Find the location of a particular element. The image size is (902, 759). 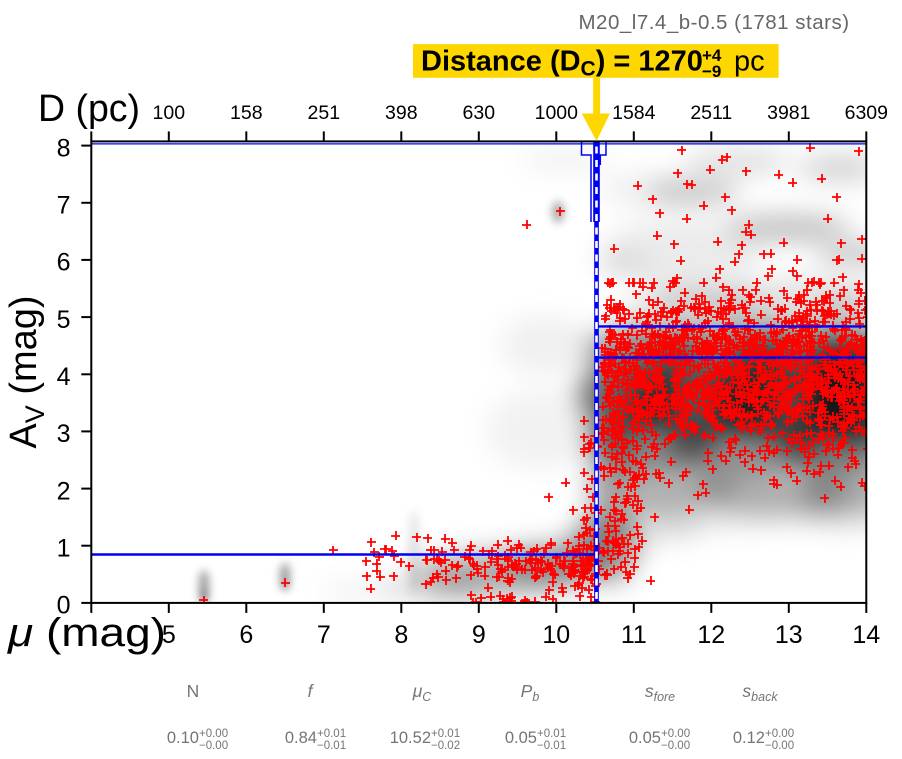

svg-text: 12 is located at coordinates (711, 635).